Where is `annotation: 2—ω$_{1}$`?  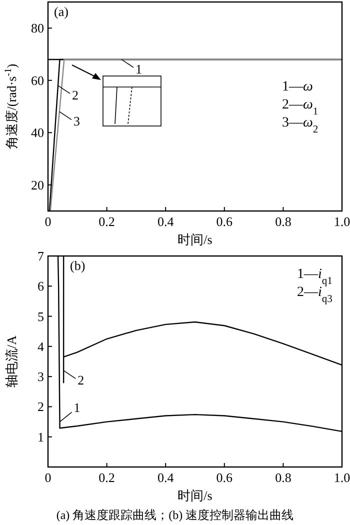 annotation: 2—ω$_{1}$ is located at coordinates (300, 107).